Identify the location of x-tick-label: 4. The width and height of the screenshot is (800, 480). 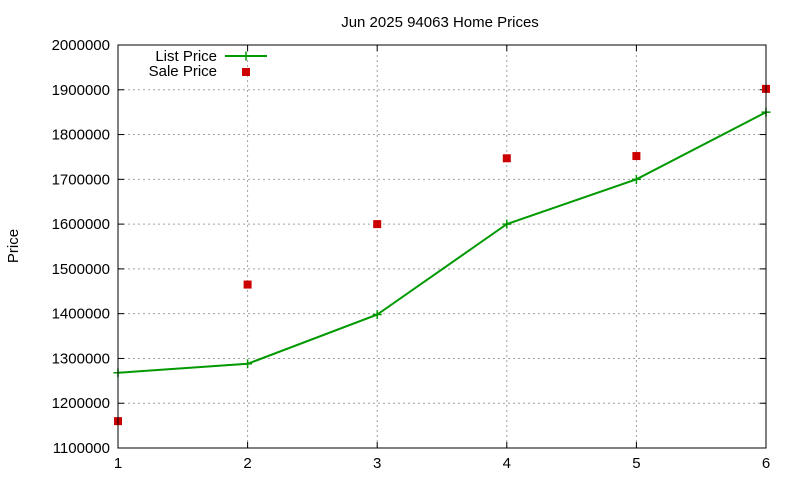
(507, 463).